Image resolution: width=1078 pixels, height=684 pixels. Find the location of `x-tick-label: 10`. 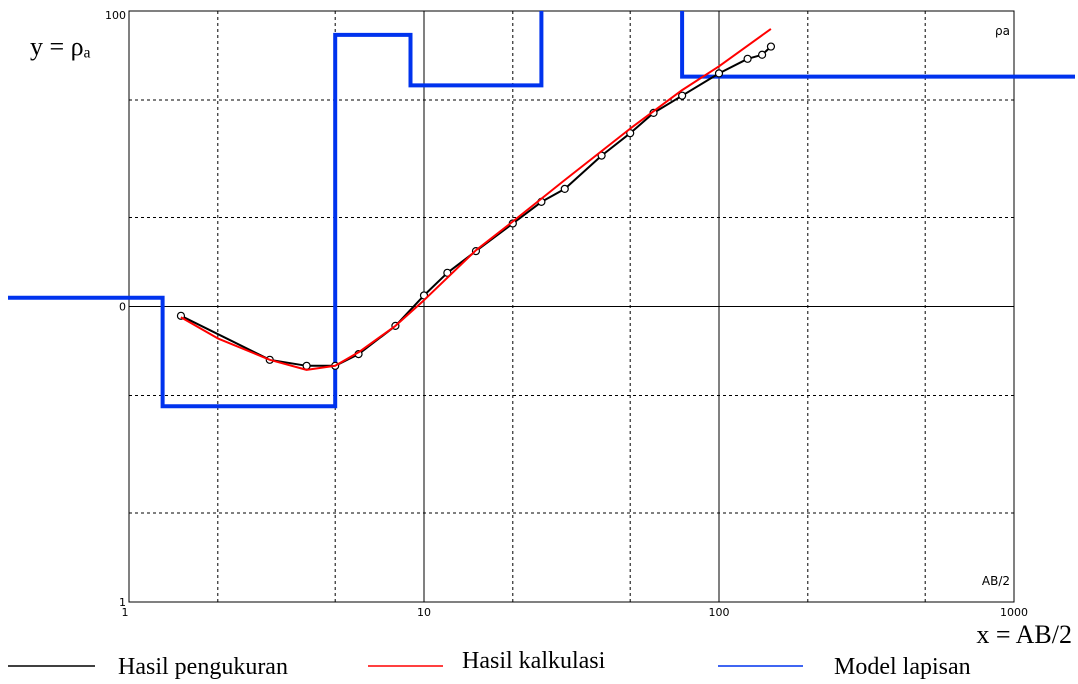

x-tick-label: 10 is located at coordinates (424, 612).